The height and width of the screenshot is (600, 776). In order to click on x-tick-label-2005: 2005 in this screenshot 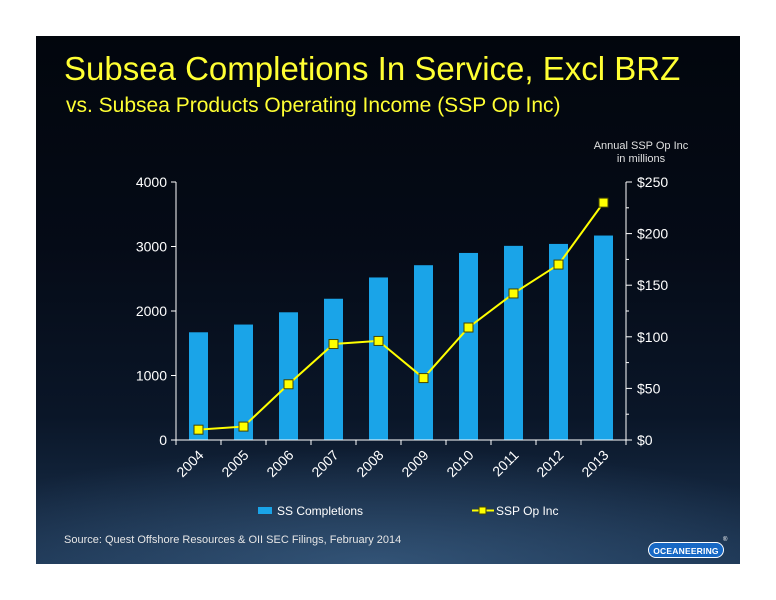, I will do `click(234, 463)`.